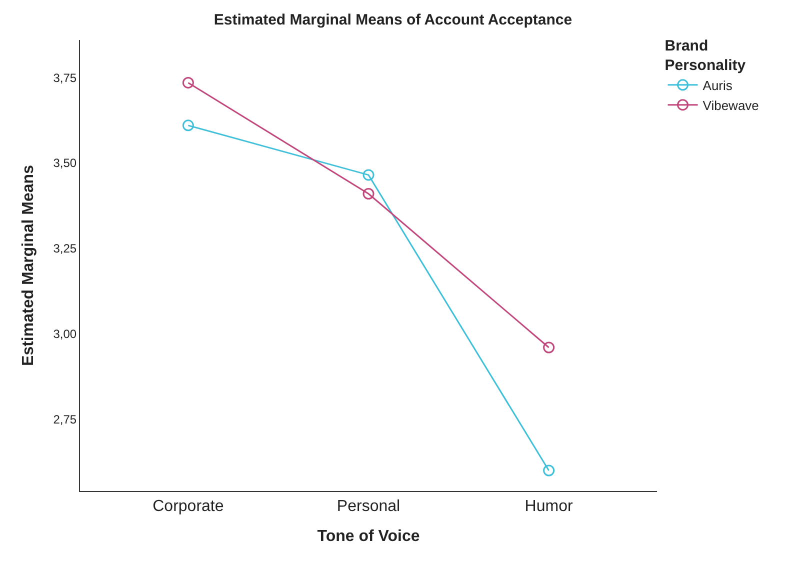  What do you see at coordinates (29, 265) in the screenshot?
I see `y-axis-title: Estimated Marginal Means` at bounding box center [29, 265].